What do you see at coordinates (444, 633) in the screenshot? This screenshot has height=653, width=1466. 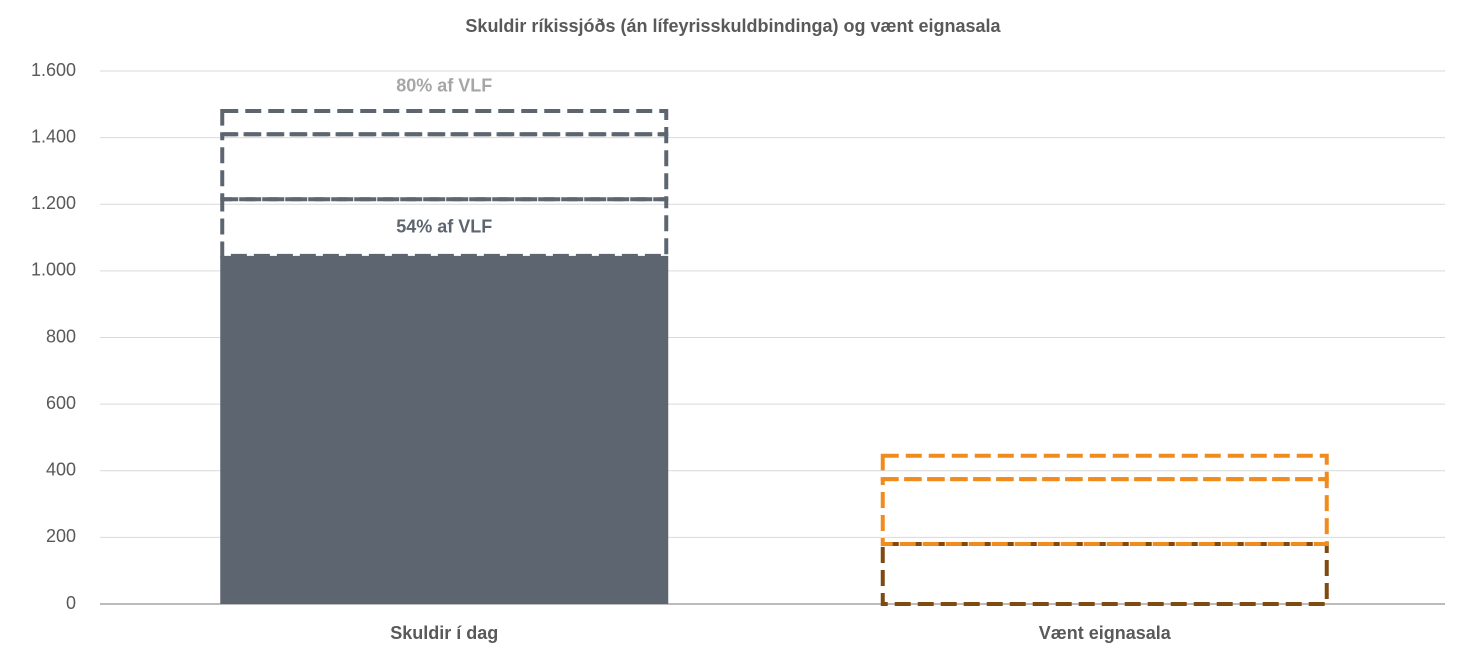 I see `x-tick-label: Skuldir í dag` at bounding box center [444, 633].